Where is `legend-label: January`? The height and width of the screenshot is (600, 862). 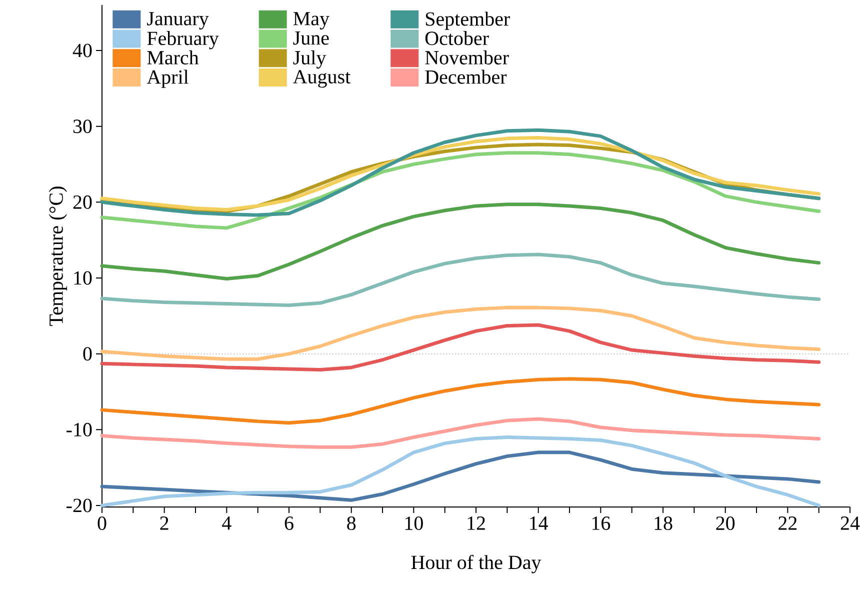 legend-label: January is located at coordinates (178, 21).